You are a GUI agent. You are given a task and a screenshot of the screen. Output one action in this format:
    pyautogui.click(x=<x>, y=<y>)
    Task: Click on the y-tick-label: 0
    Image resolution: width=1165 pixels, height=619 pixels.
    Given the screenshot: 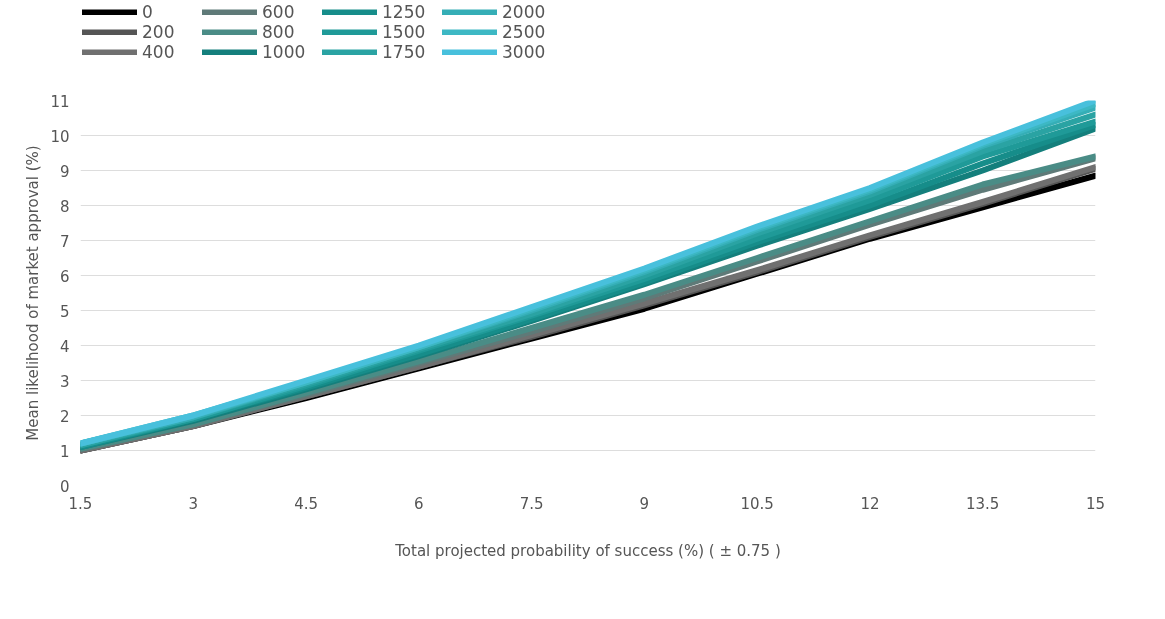 What is the action you would take?
    pyautogui.click(x=64, y=486)
    